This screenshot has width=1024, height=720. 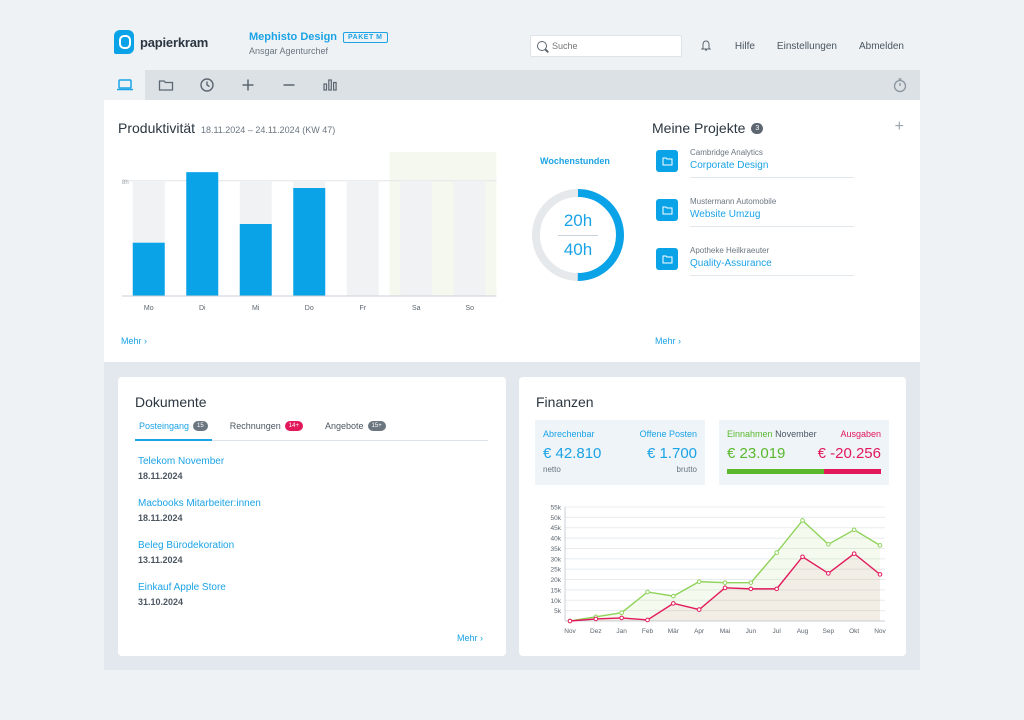 What do you see at coordinates (796, 434) in the screenshot?
I see `month-label: November` at bounding box center [796, 434].